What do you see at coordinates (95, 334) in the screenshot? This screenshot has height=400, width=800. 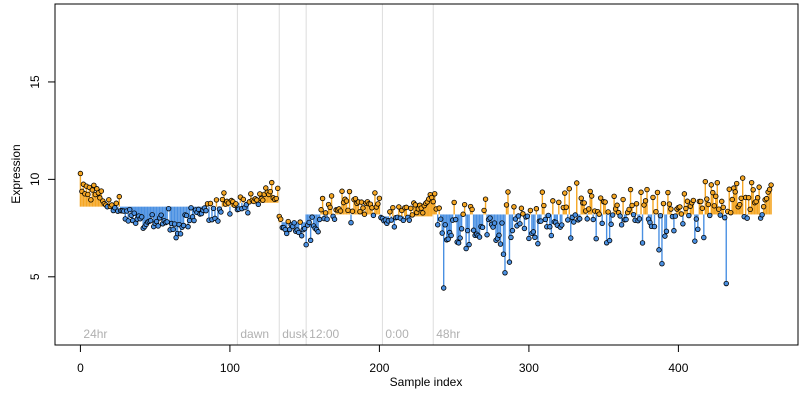 I see `region-label: 24hr` at bounding box center [95, 334].